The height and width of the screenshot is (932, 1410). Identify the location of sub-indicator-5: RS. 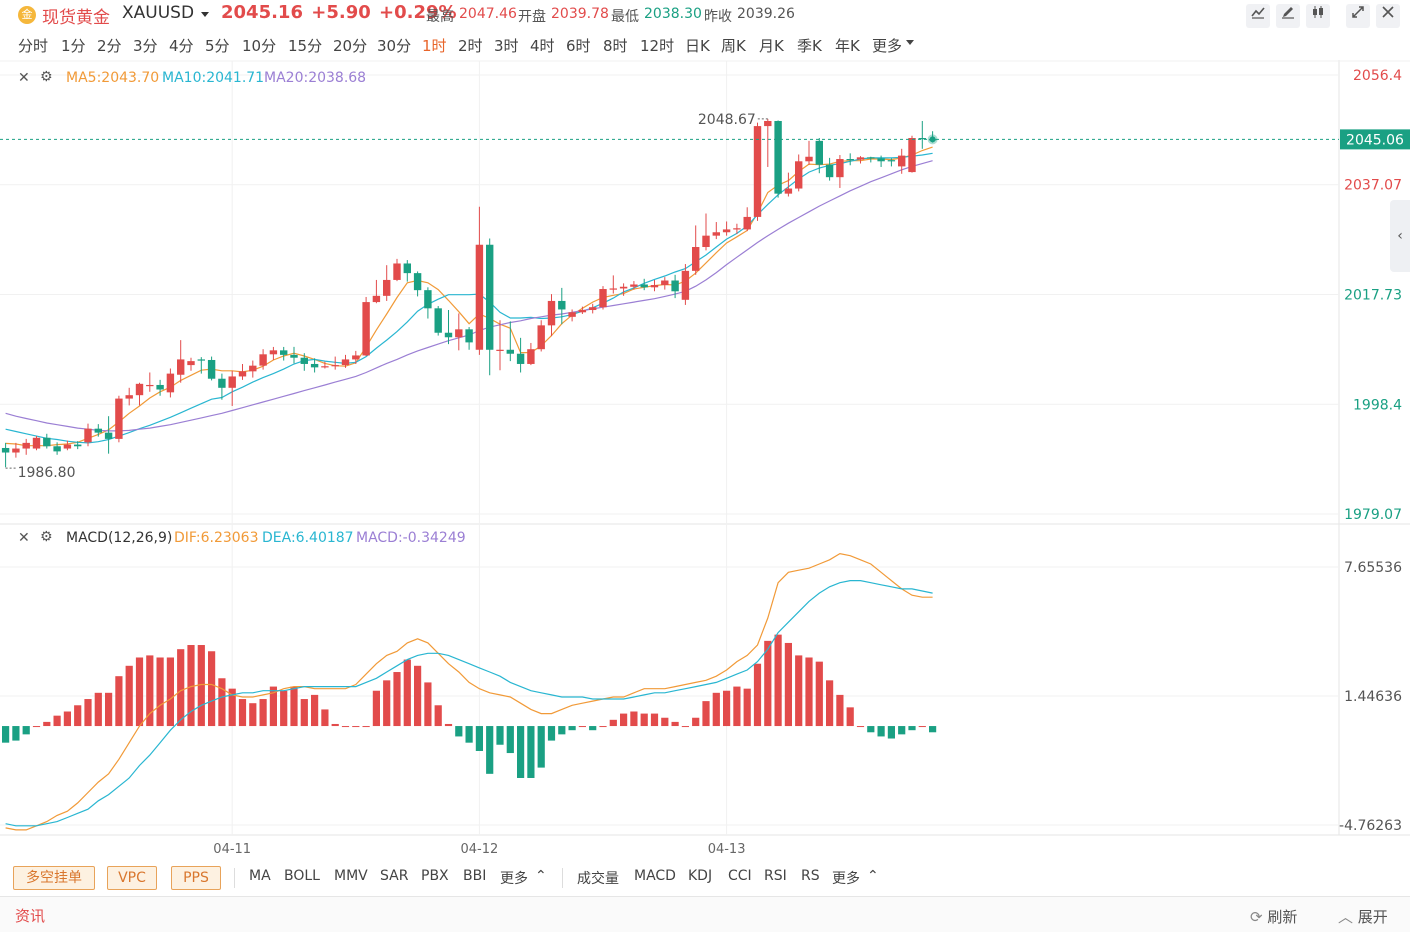
(810, 876).